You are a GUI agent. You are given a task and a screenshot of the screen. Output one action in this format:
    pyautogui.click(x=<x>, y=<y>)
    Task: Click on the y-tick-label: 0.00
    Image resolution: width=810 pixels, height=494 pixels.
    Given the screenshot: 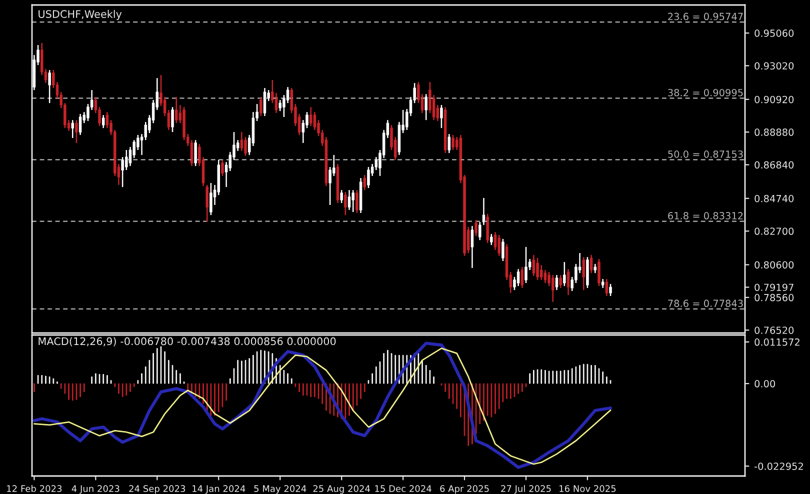 What is the action you would take?
    pyautogui.click(x=765, y=384)
    